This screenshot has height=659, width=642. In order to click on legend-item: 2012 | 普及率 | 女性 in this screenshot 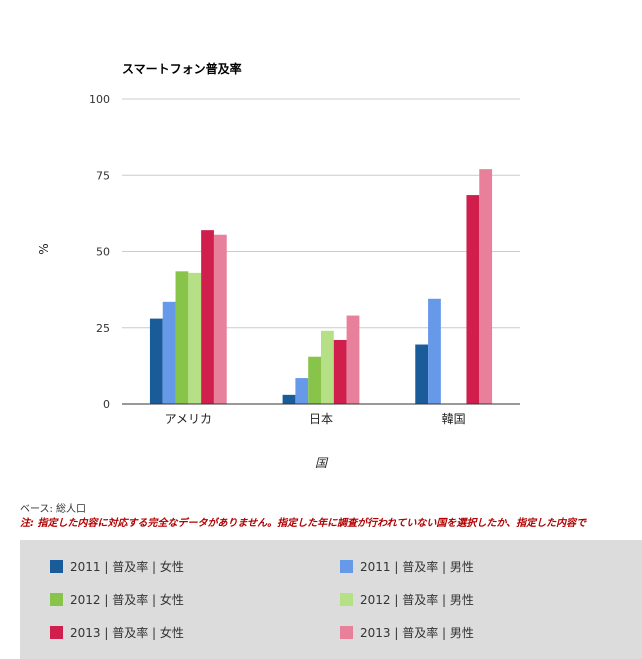, I will do `click(117, 599)`.